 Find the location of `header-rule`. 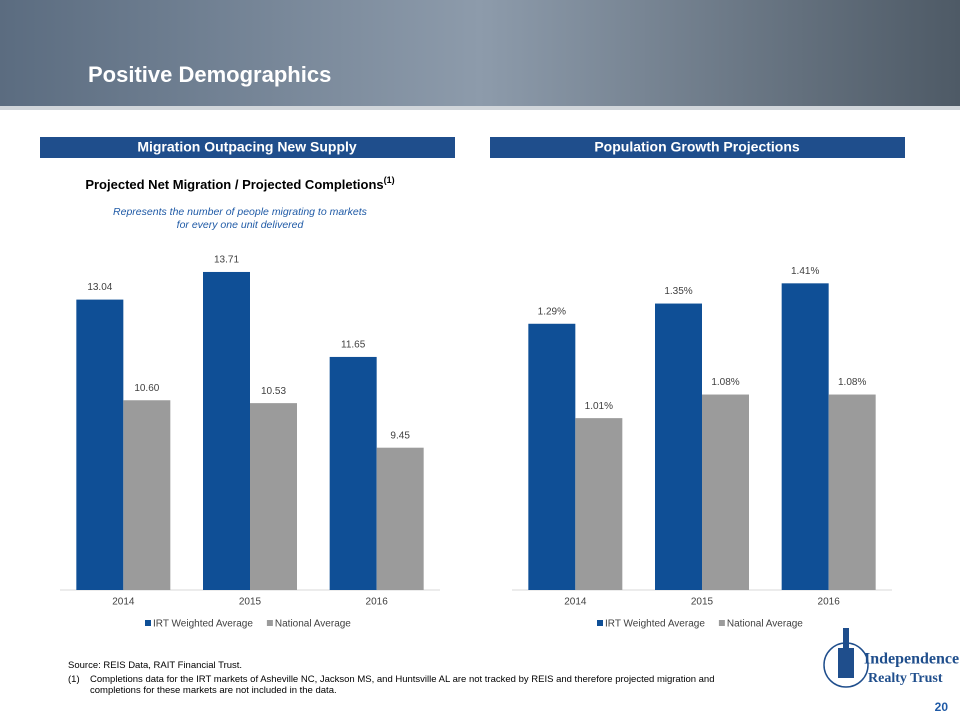

header-rule is located at coordinates (480, 108).